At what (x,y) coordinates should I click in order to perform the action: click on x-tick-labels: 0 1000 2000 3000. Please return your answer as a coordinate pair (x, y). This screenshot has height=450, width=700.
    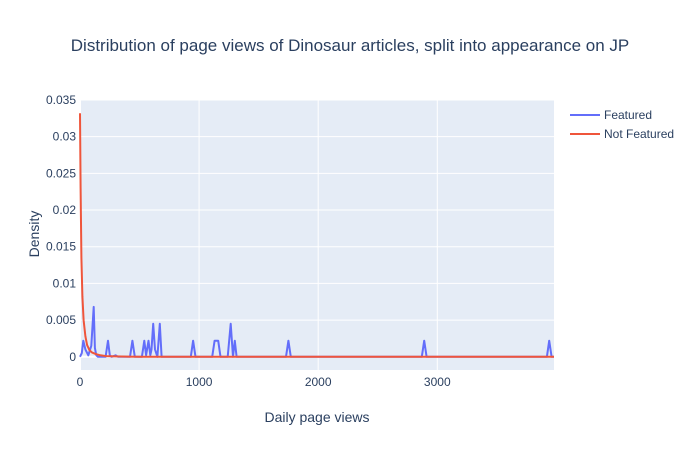
    Looking at the image, I should click on (264, 382).